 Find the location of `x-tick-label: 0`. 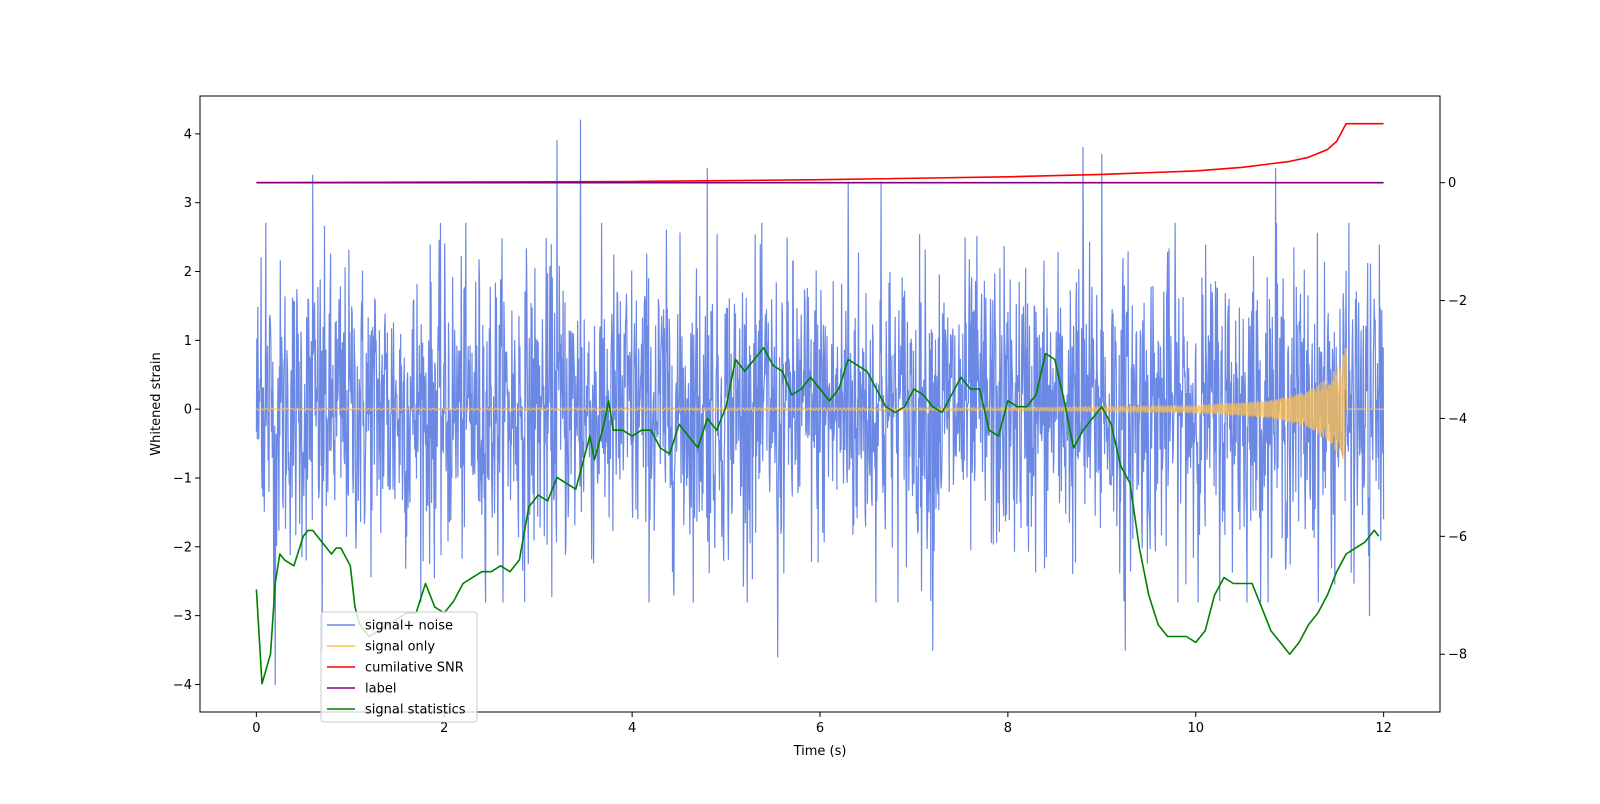

x-tick-label: 0 is located at coordinates (256, 728).